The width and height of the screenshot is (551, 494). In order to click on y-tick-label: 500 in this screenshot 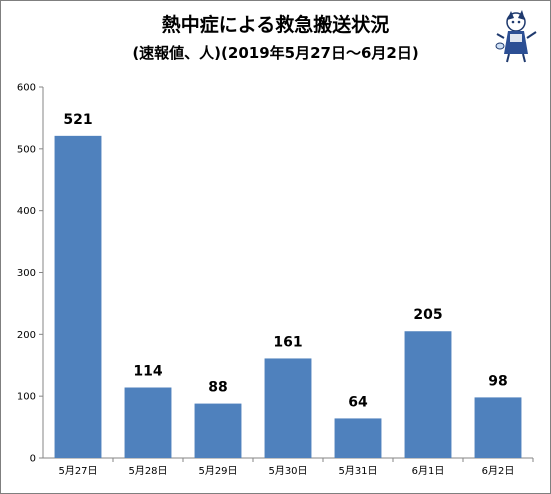, I will do `click(26, 149)`.